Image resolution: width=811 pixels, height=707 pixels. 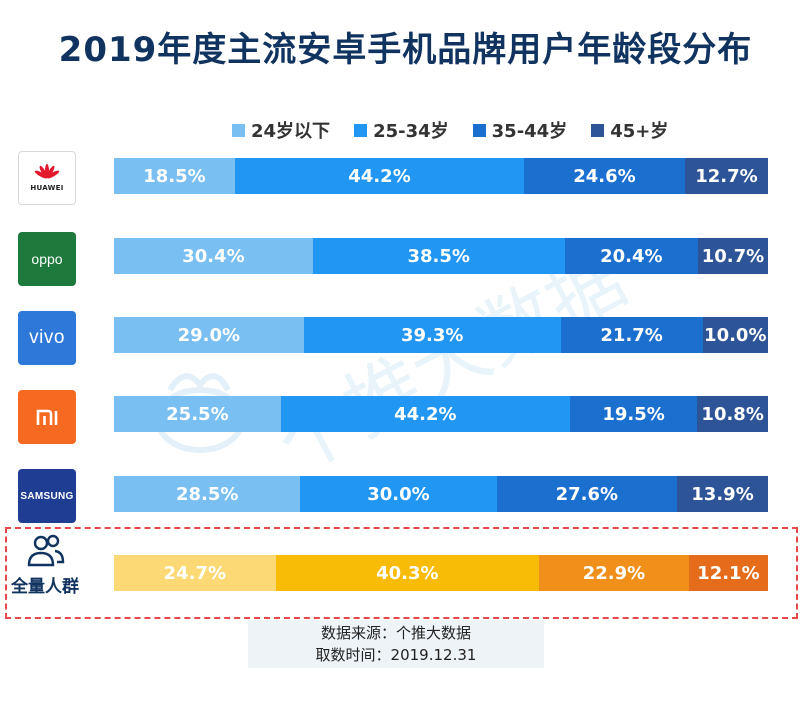 I want to click on bar-row-oppo: 30.4% 38.5% 20.4% 10.7%, so click(x=441, y=256).